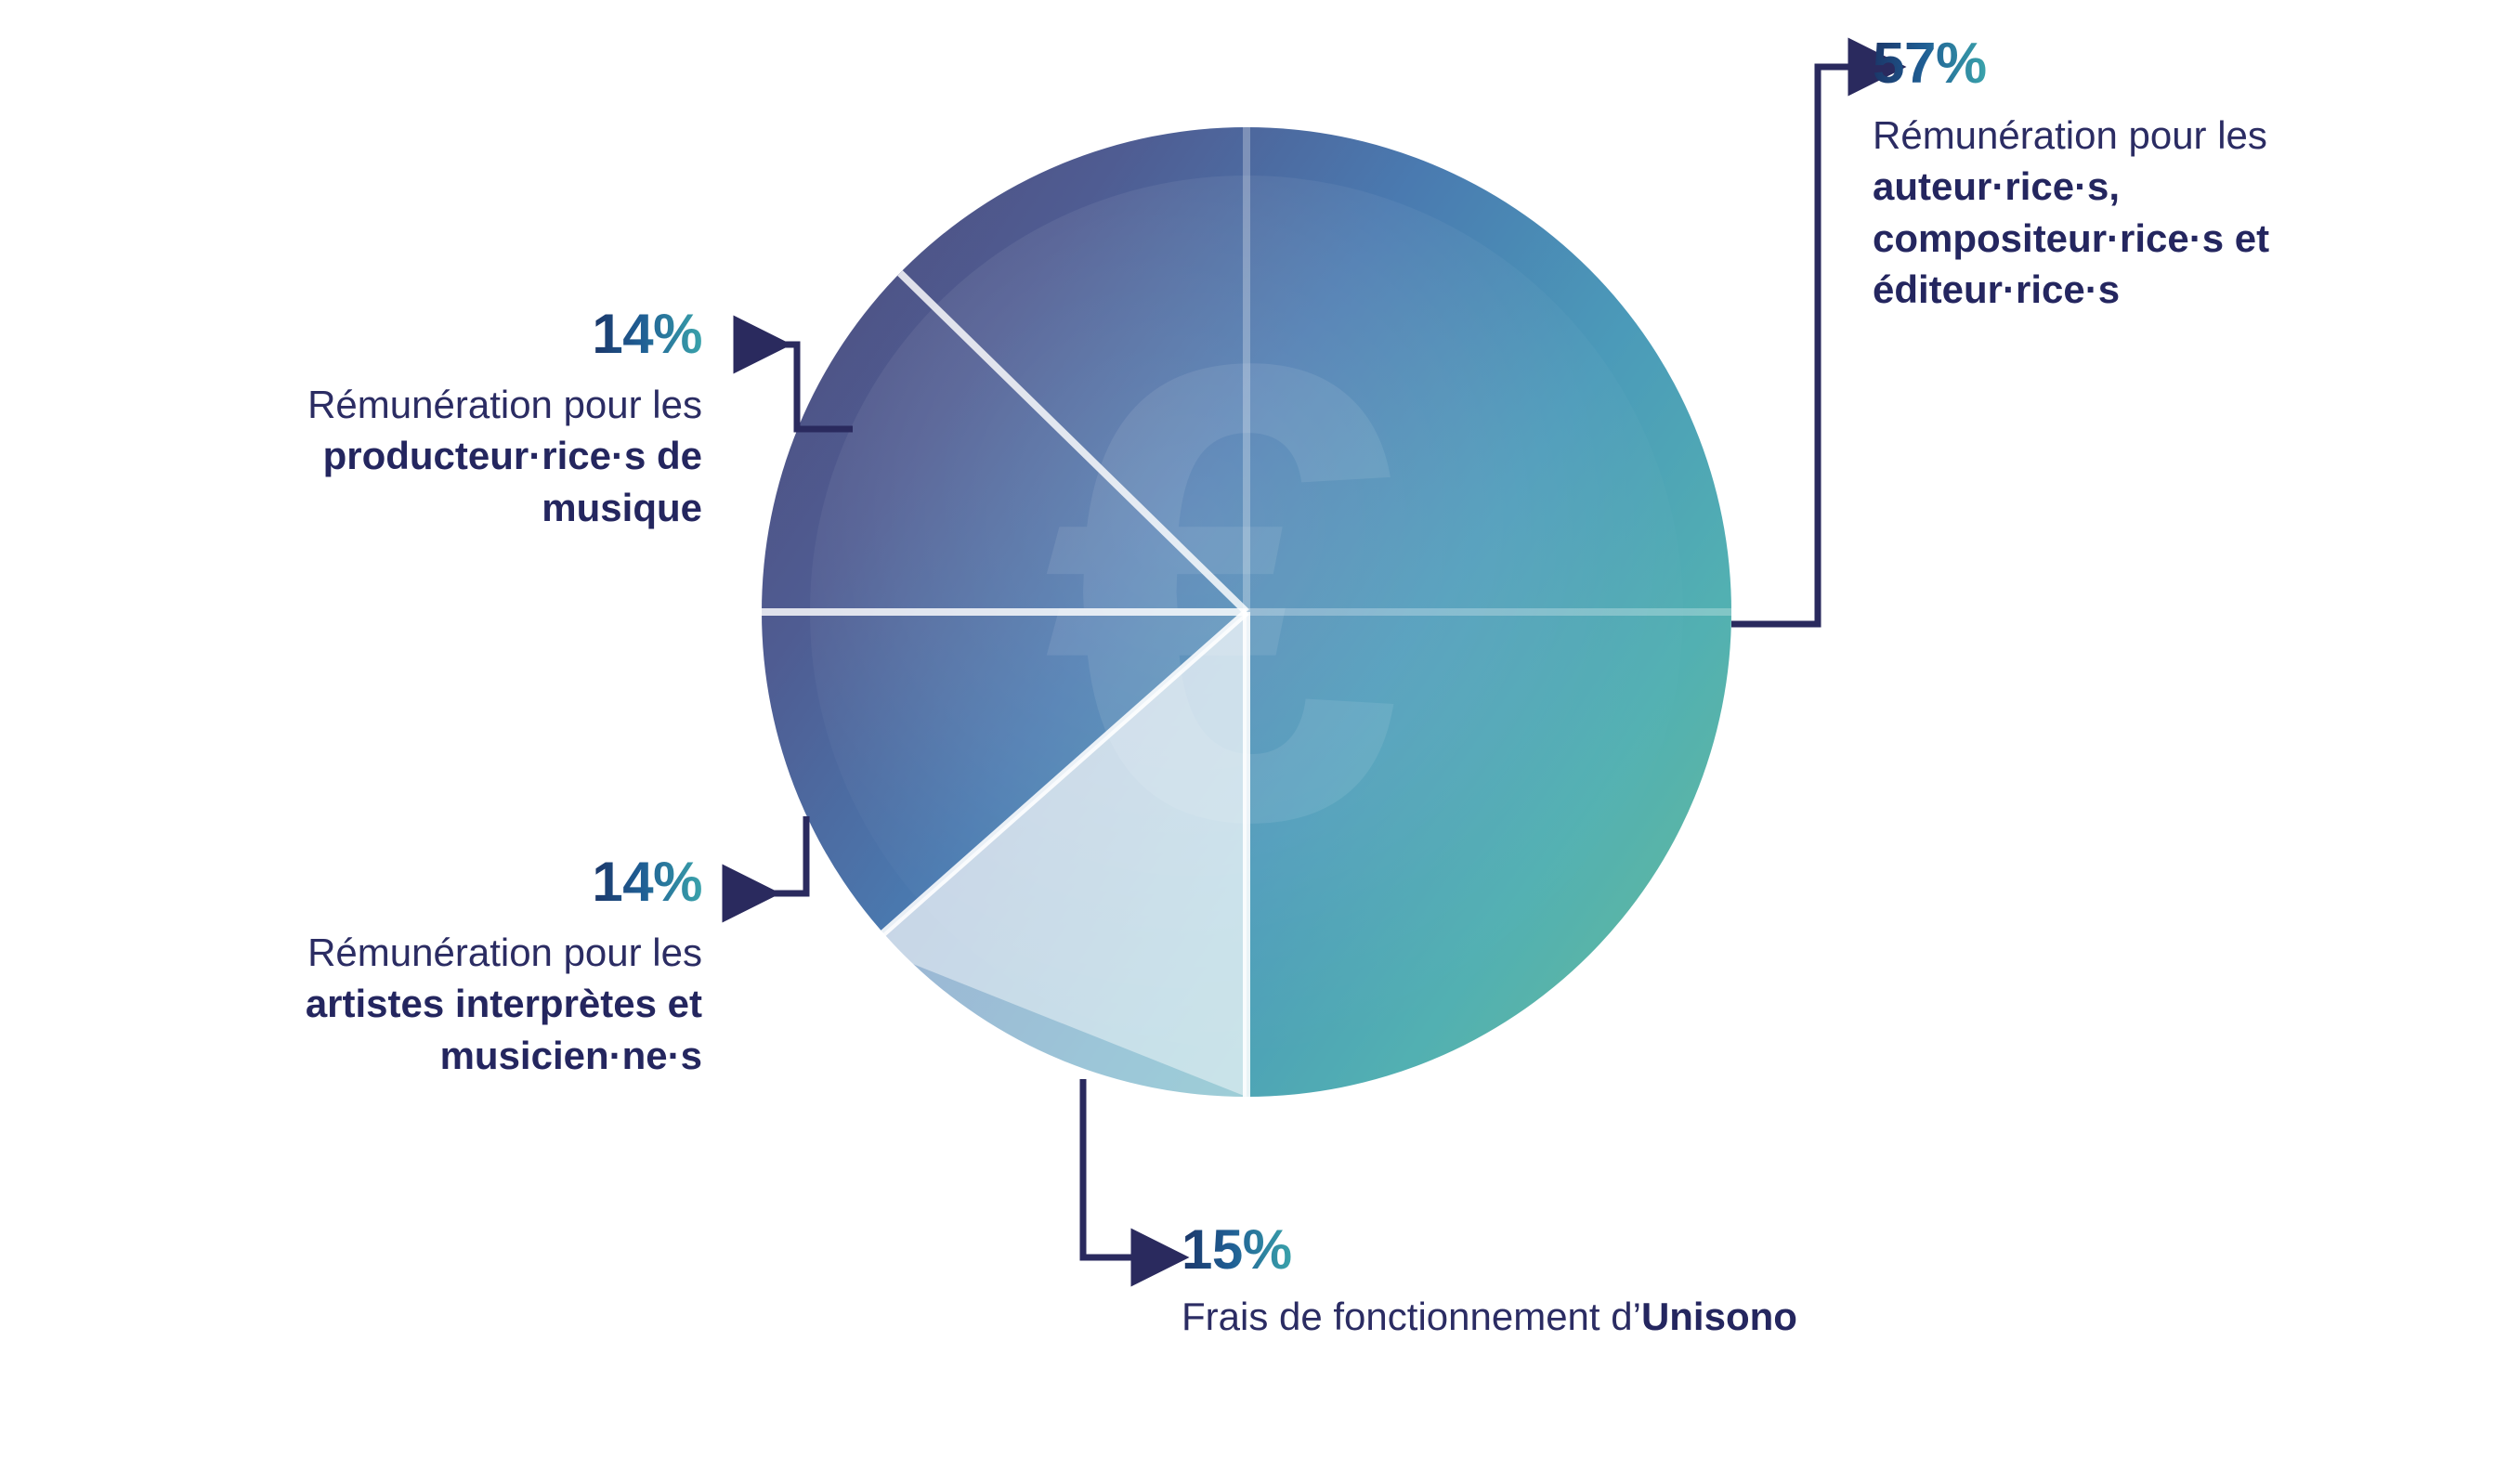  What do you see at coordinates (1057, 855) in the screenshot?
I see `slice-operating-costs` at bounding box center [1057, 855].